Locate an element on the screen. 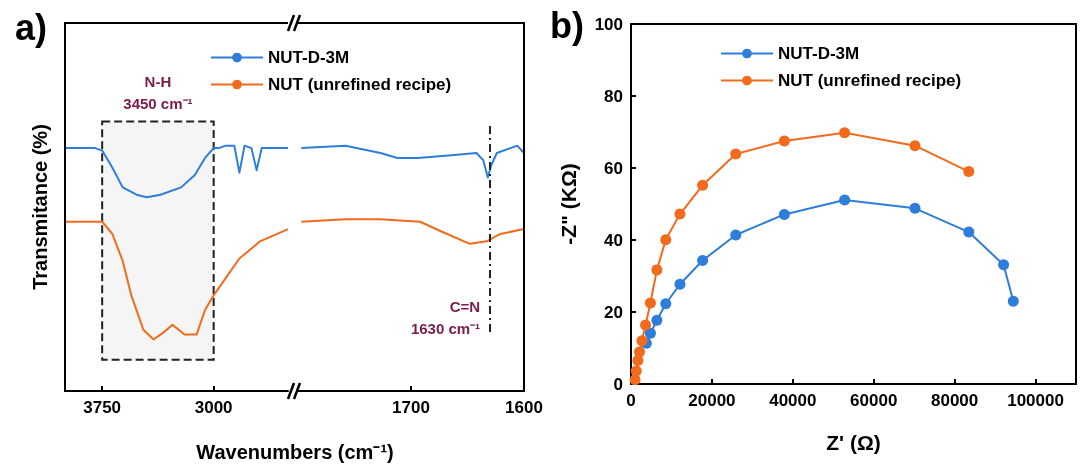  y-tick-label: 100 is located at coordinates (608, 24).